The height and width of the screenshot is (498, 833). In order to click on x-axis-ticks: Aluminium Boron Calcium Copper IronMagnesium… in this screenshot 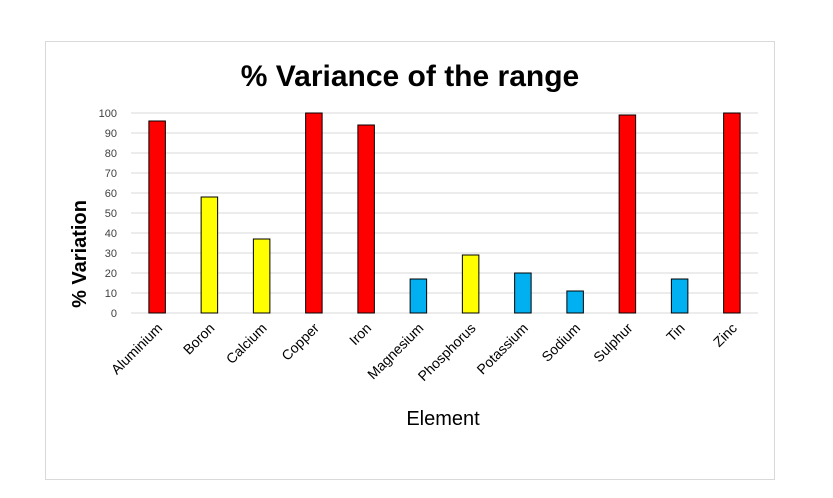, I will do `click(424, 352)`.